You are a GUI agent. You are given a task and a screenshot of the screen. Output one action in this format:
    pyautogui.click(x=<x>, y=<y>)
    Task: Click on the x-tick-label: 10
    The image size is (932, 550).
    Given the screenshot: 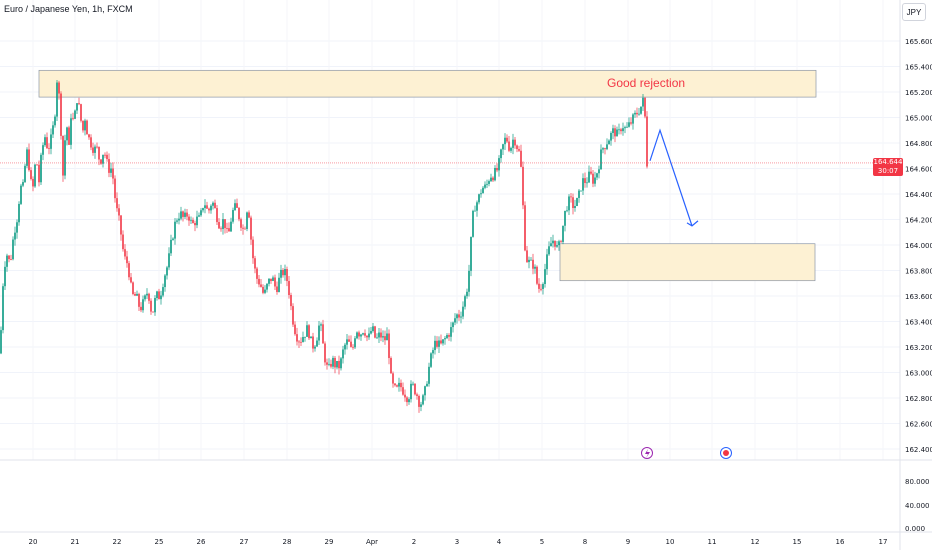 What is the action you would take?
    pyautogui.click(x=670, y=542)
    